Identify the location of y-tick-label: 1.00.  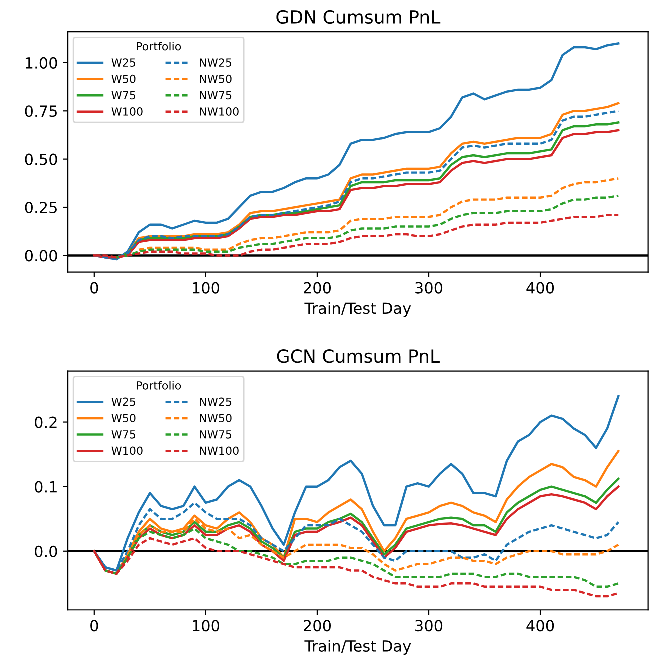
(42, 63).